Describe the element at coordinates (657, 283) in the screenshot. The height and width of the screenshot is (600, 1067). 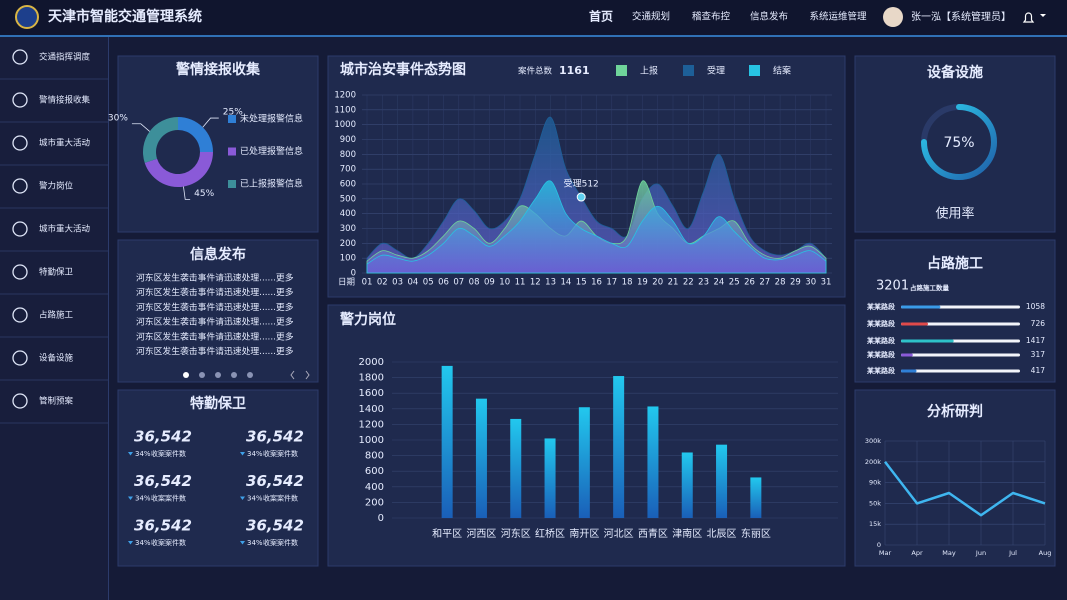
I see `x-tick-label: 20` at that location.